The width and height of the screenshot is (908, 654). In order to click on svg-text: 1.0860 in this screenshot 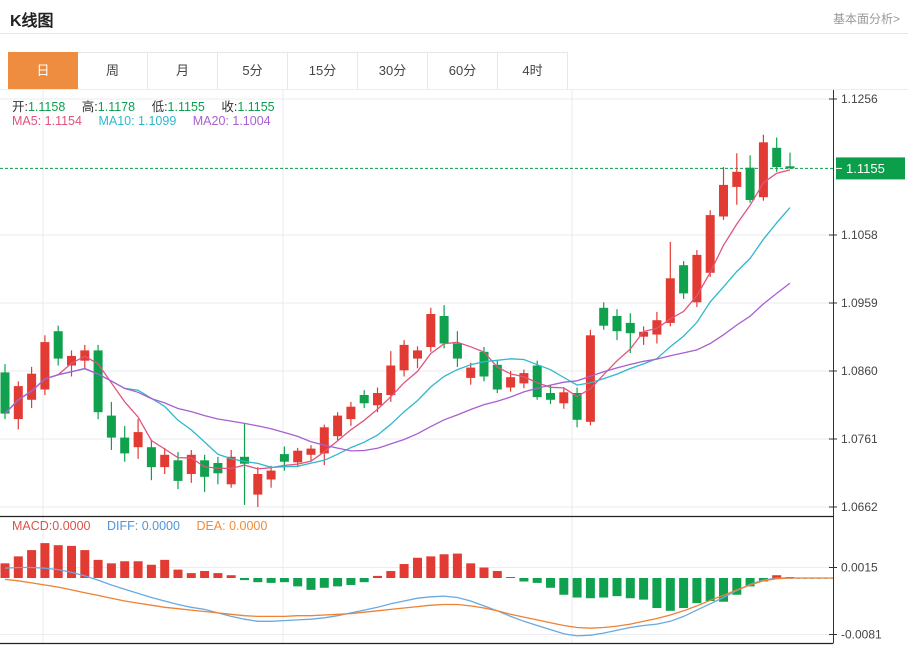, I will do `click(859, 371)`.